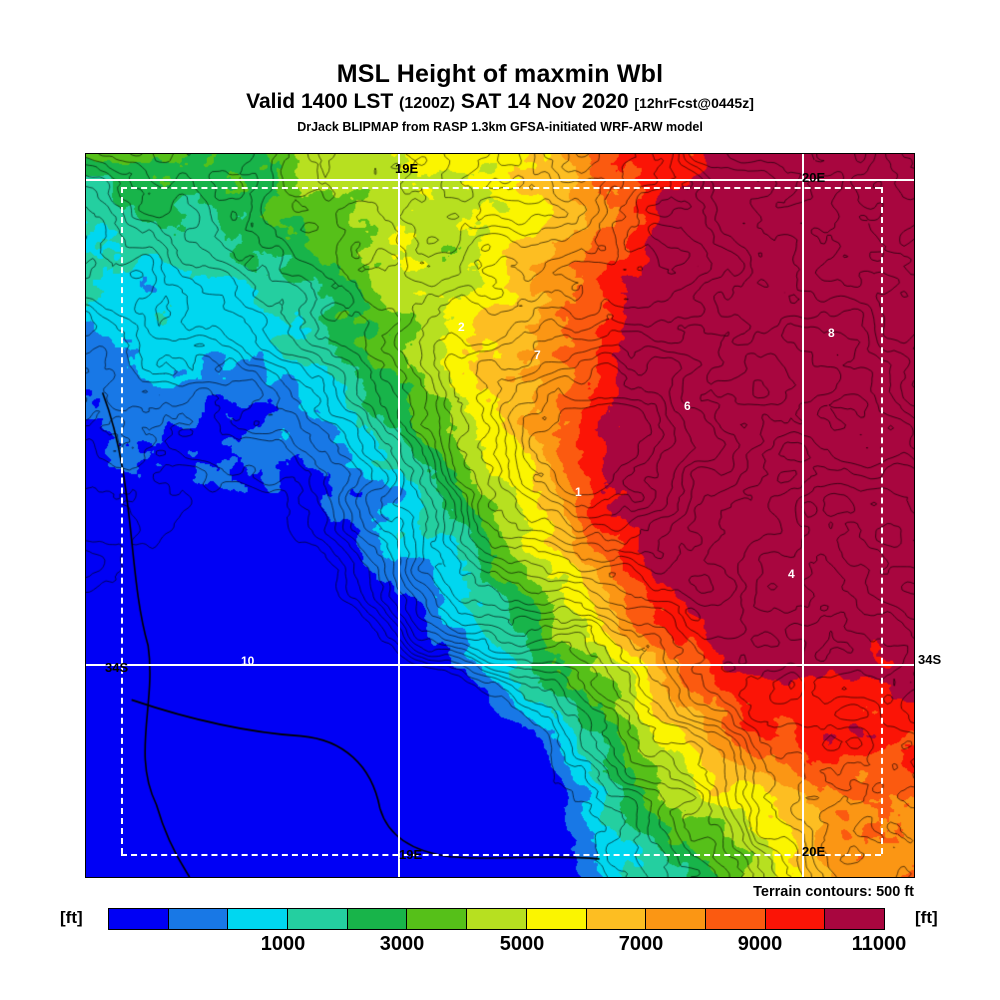  Describe the element at coordinates (501, 855) in the screenshot. I see `domain-edge-bottom` at that location.